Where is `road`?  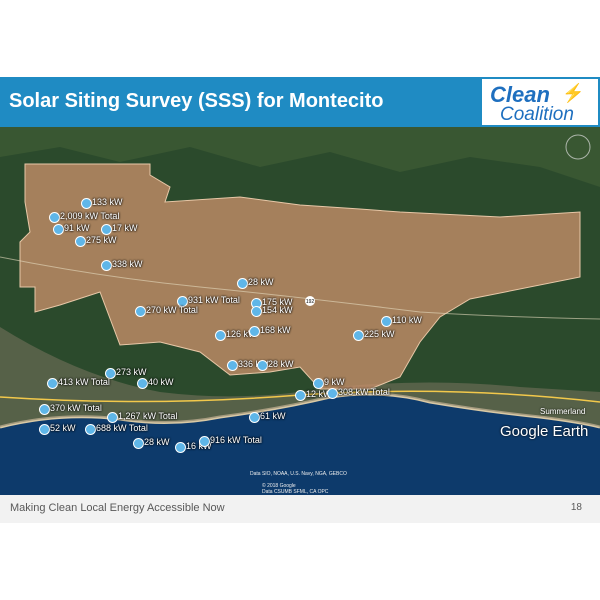 road is located at coordinates (300, 288).